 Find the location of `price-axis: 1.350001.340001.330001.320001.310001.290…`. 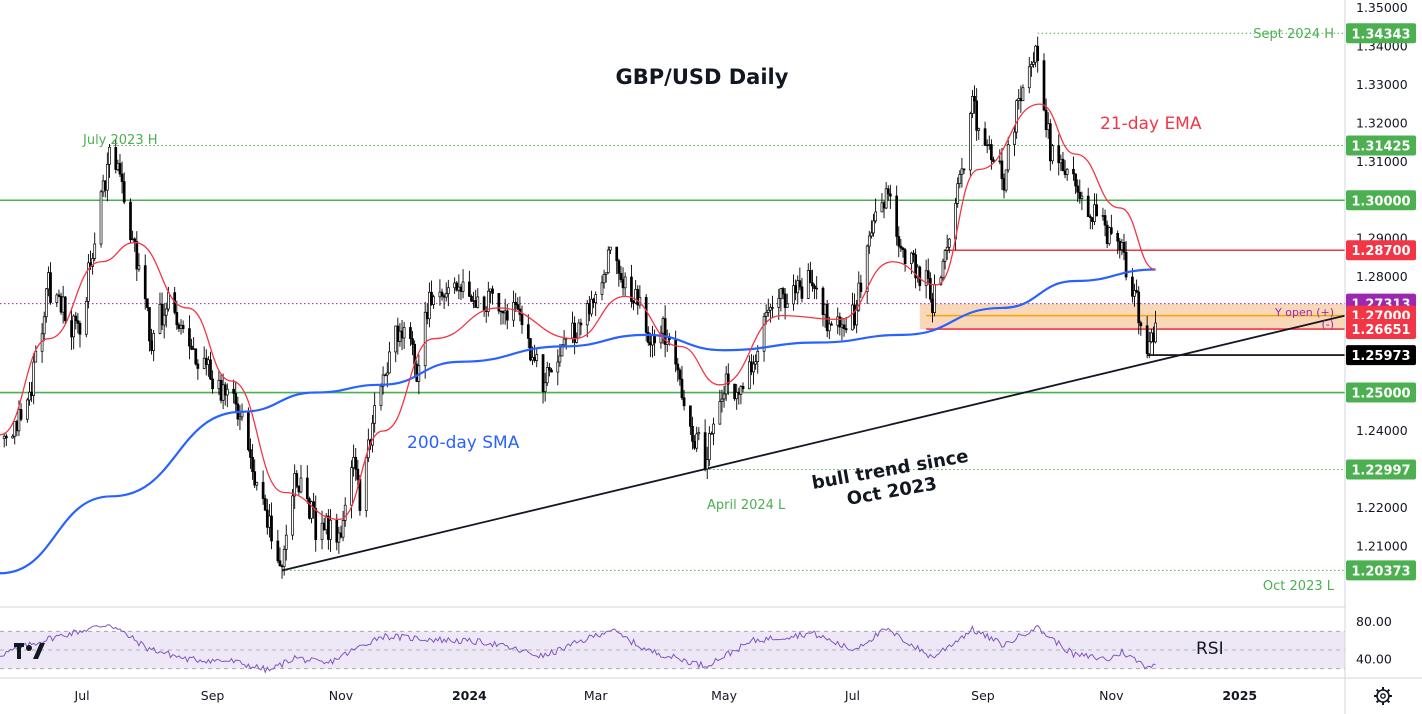

price-axis: 1.350001.340001.330001.320001.310001.290… is located at coordinates (1381, 290).